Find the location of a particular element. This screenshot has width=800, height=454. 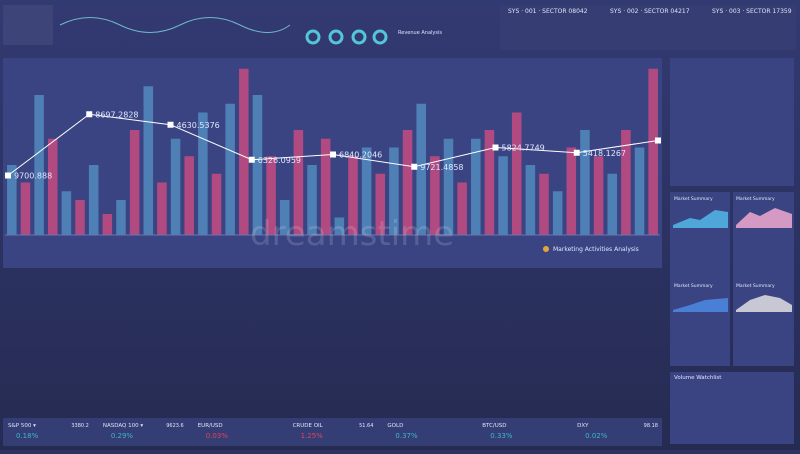

ticker-change: 0.03% is located at coordinates (217, 436).